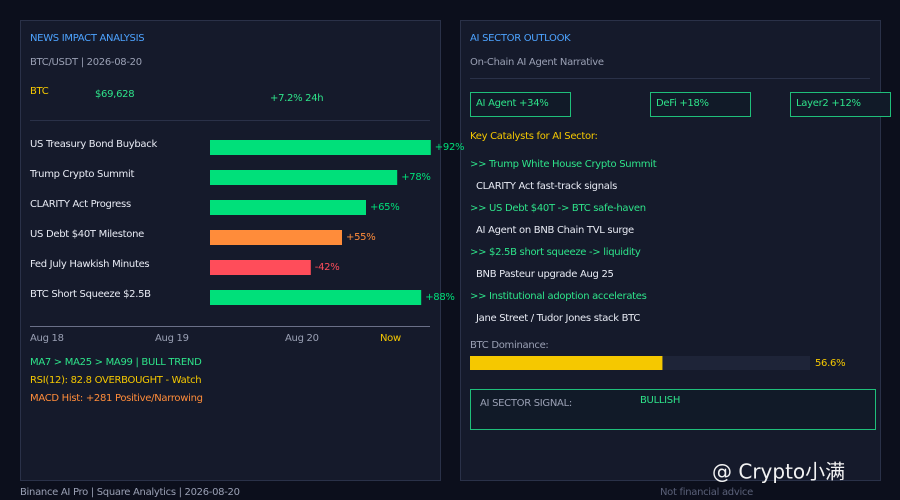  I want to click on event-label: Trump Crypto Summit, so click(81, 174).